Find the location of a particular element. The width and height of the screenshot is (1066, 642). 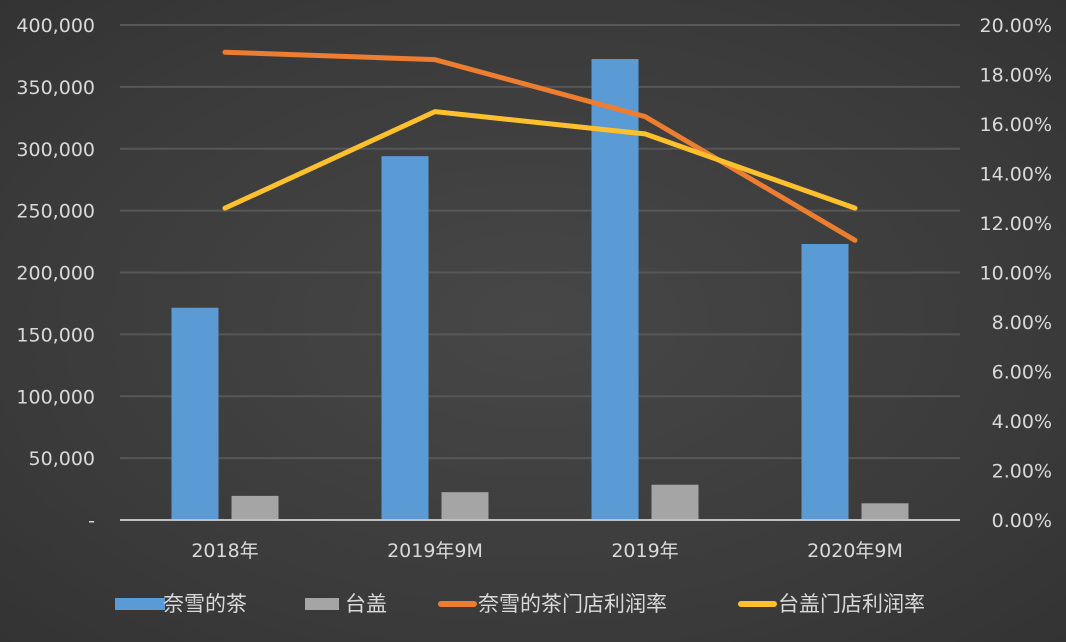

left-axis-tick-label: 150,000 is located at coordinates (55, 335).